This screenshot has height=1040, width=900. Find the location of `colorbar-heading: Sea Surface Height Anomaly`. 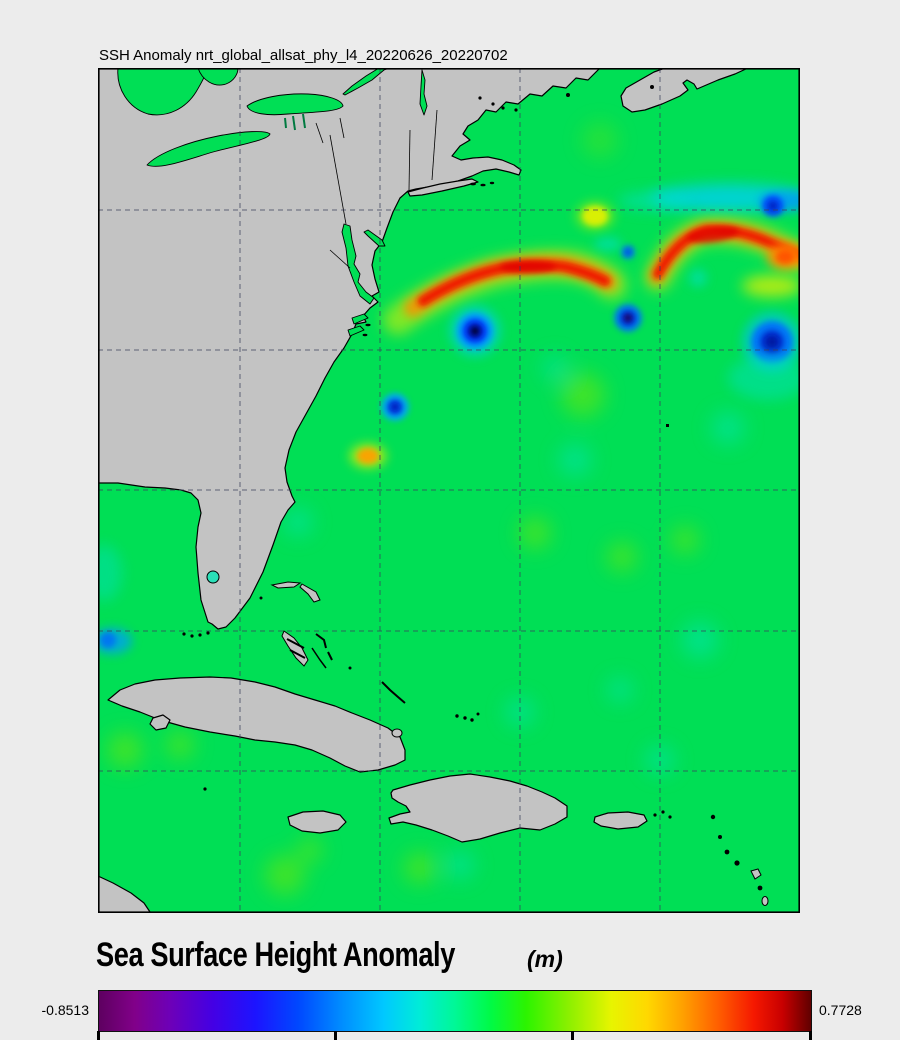

colorbar-heading: Sea Surface Height Anomaly is located at coordinates (275, 955).